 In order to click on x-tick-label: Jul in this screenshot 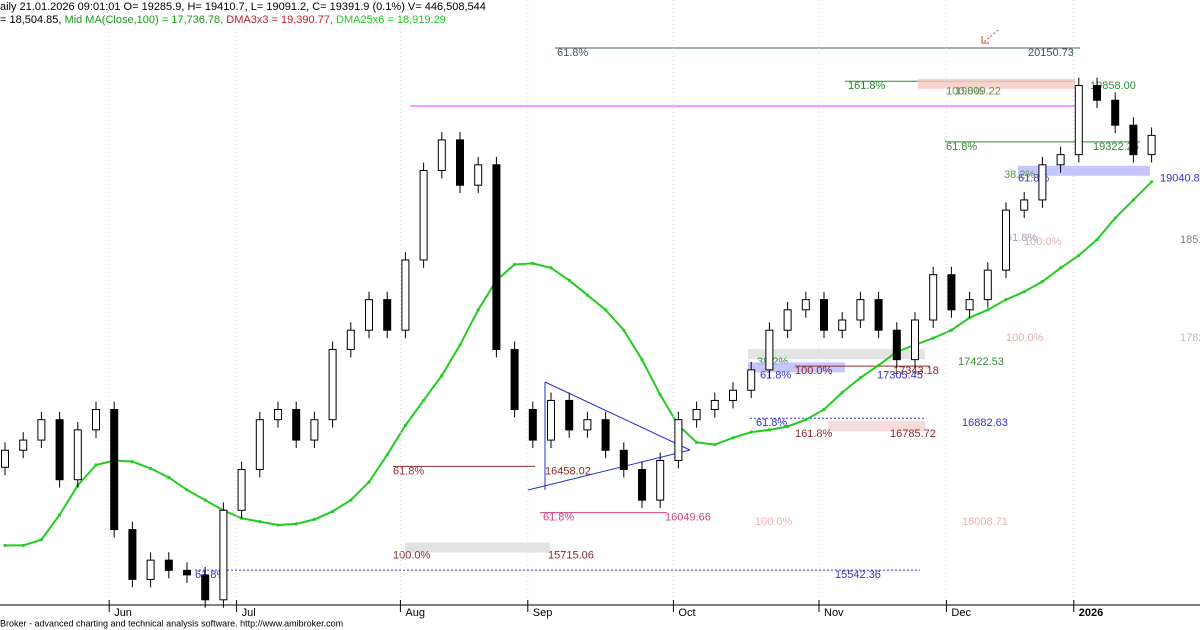, I will do `click(249, 613)`.